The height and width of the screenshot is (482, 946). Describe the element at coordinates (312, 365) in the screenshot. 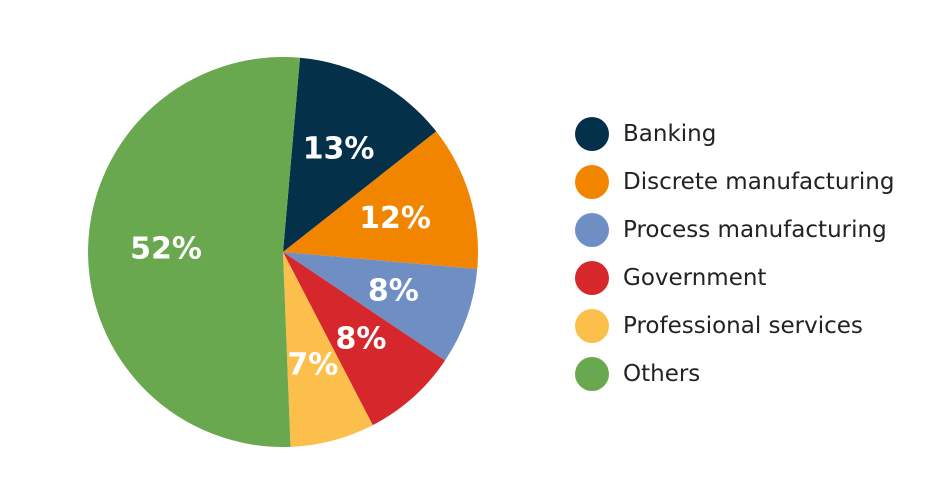

I see `slice-label: 7%` at that location.